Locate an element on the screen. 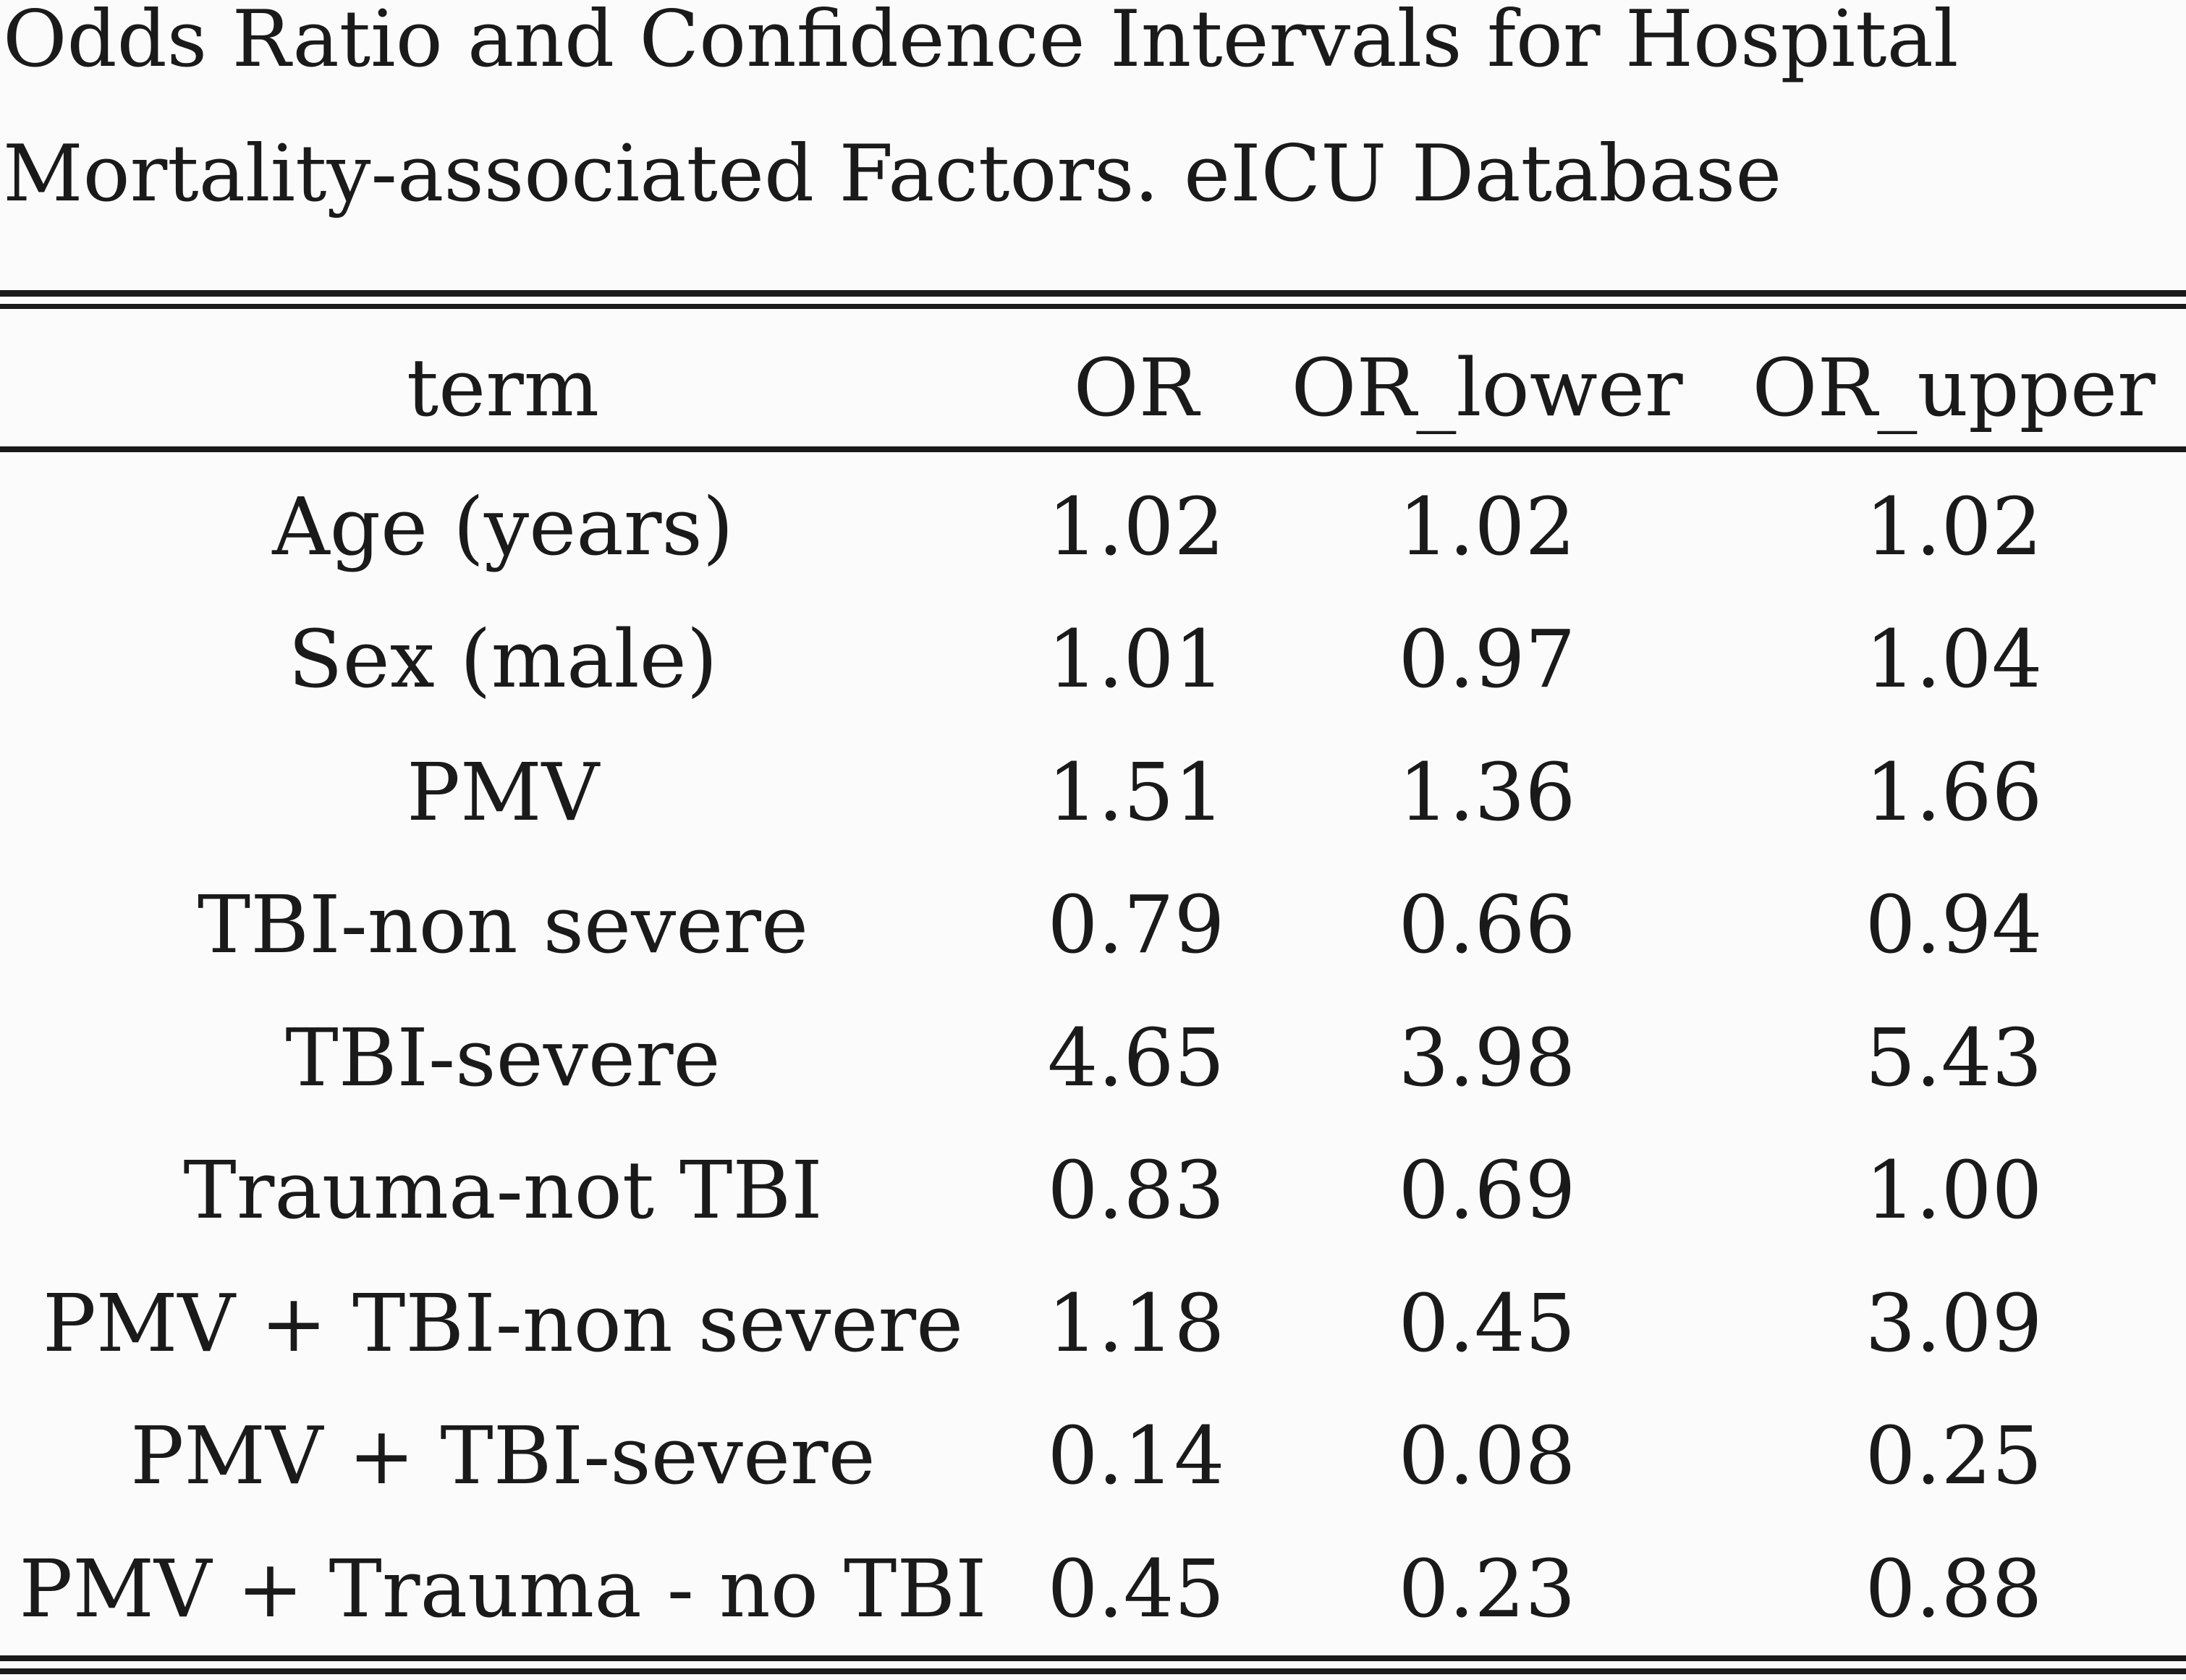 Image resolution: width=2186 pixels, height=1680 pixels. row-term: Age (years) is located at coordinates (503, 526).